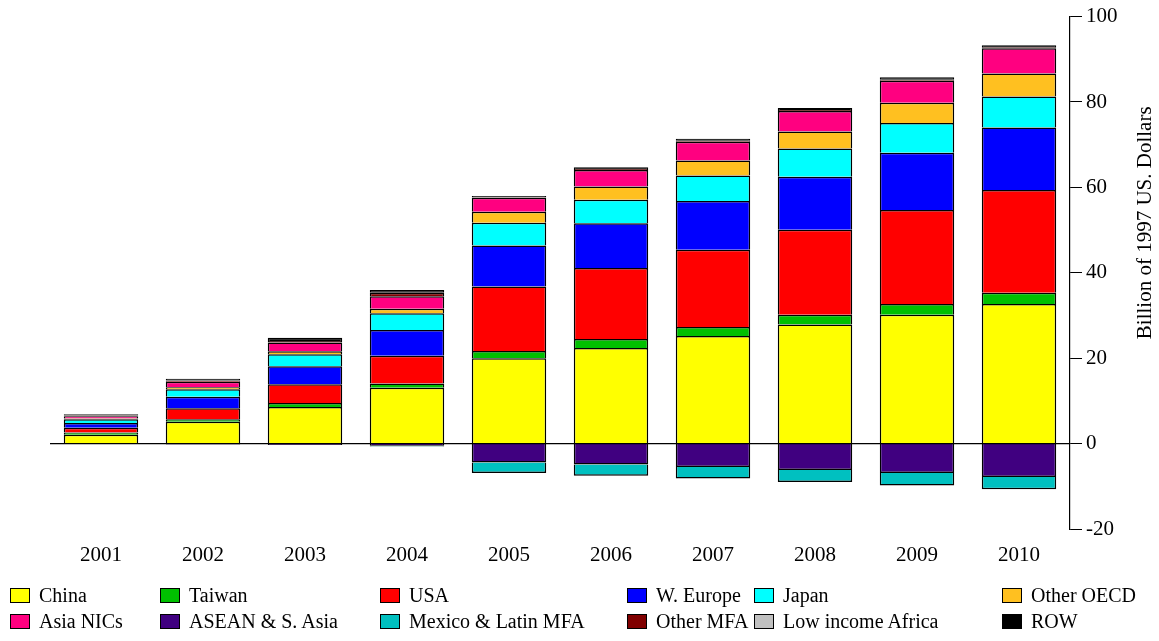 The image size is (1159, 641). I want to click on legend-label: Mexico & Latin MFA, so click(497, 621).